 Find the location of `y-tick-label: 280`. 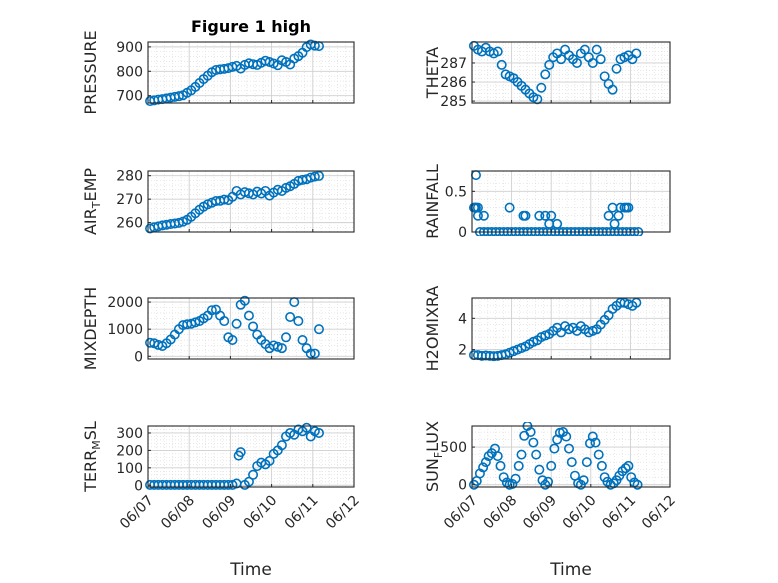

y-tick-label: 280 is located at coordinates (129, 177).